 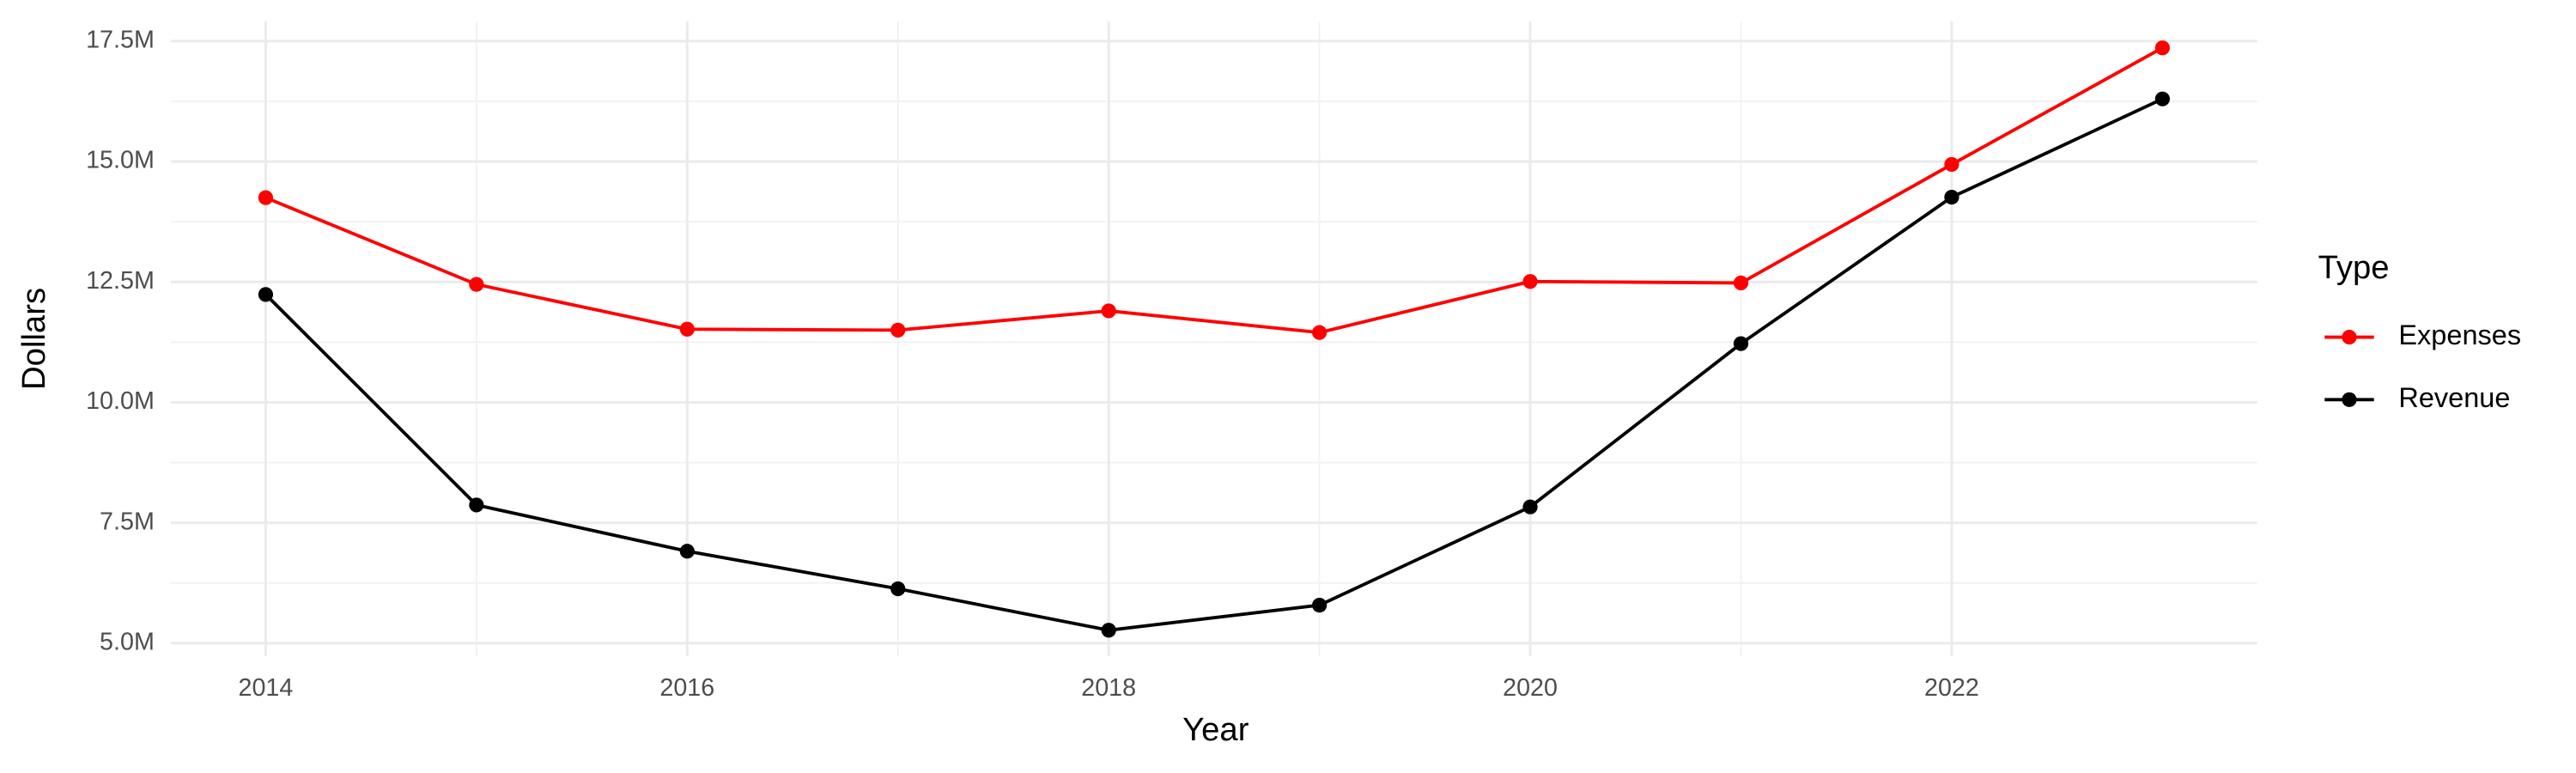 What do you see at coordinates (1530, 688) in the screenshot?
I see `x-tick-label: 2020` at bounding box center [1530, 688].